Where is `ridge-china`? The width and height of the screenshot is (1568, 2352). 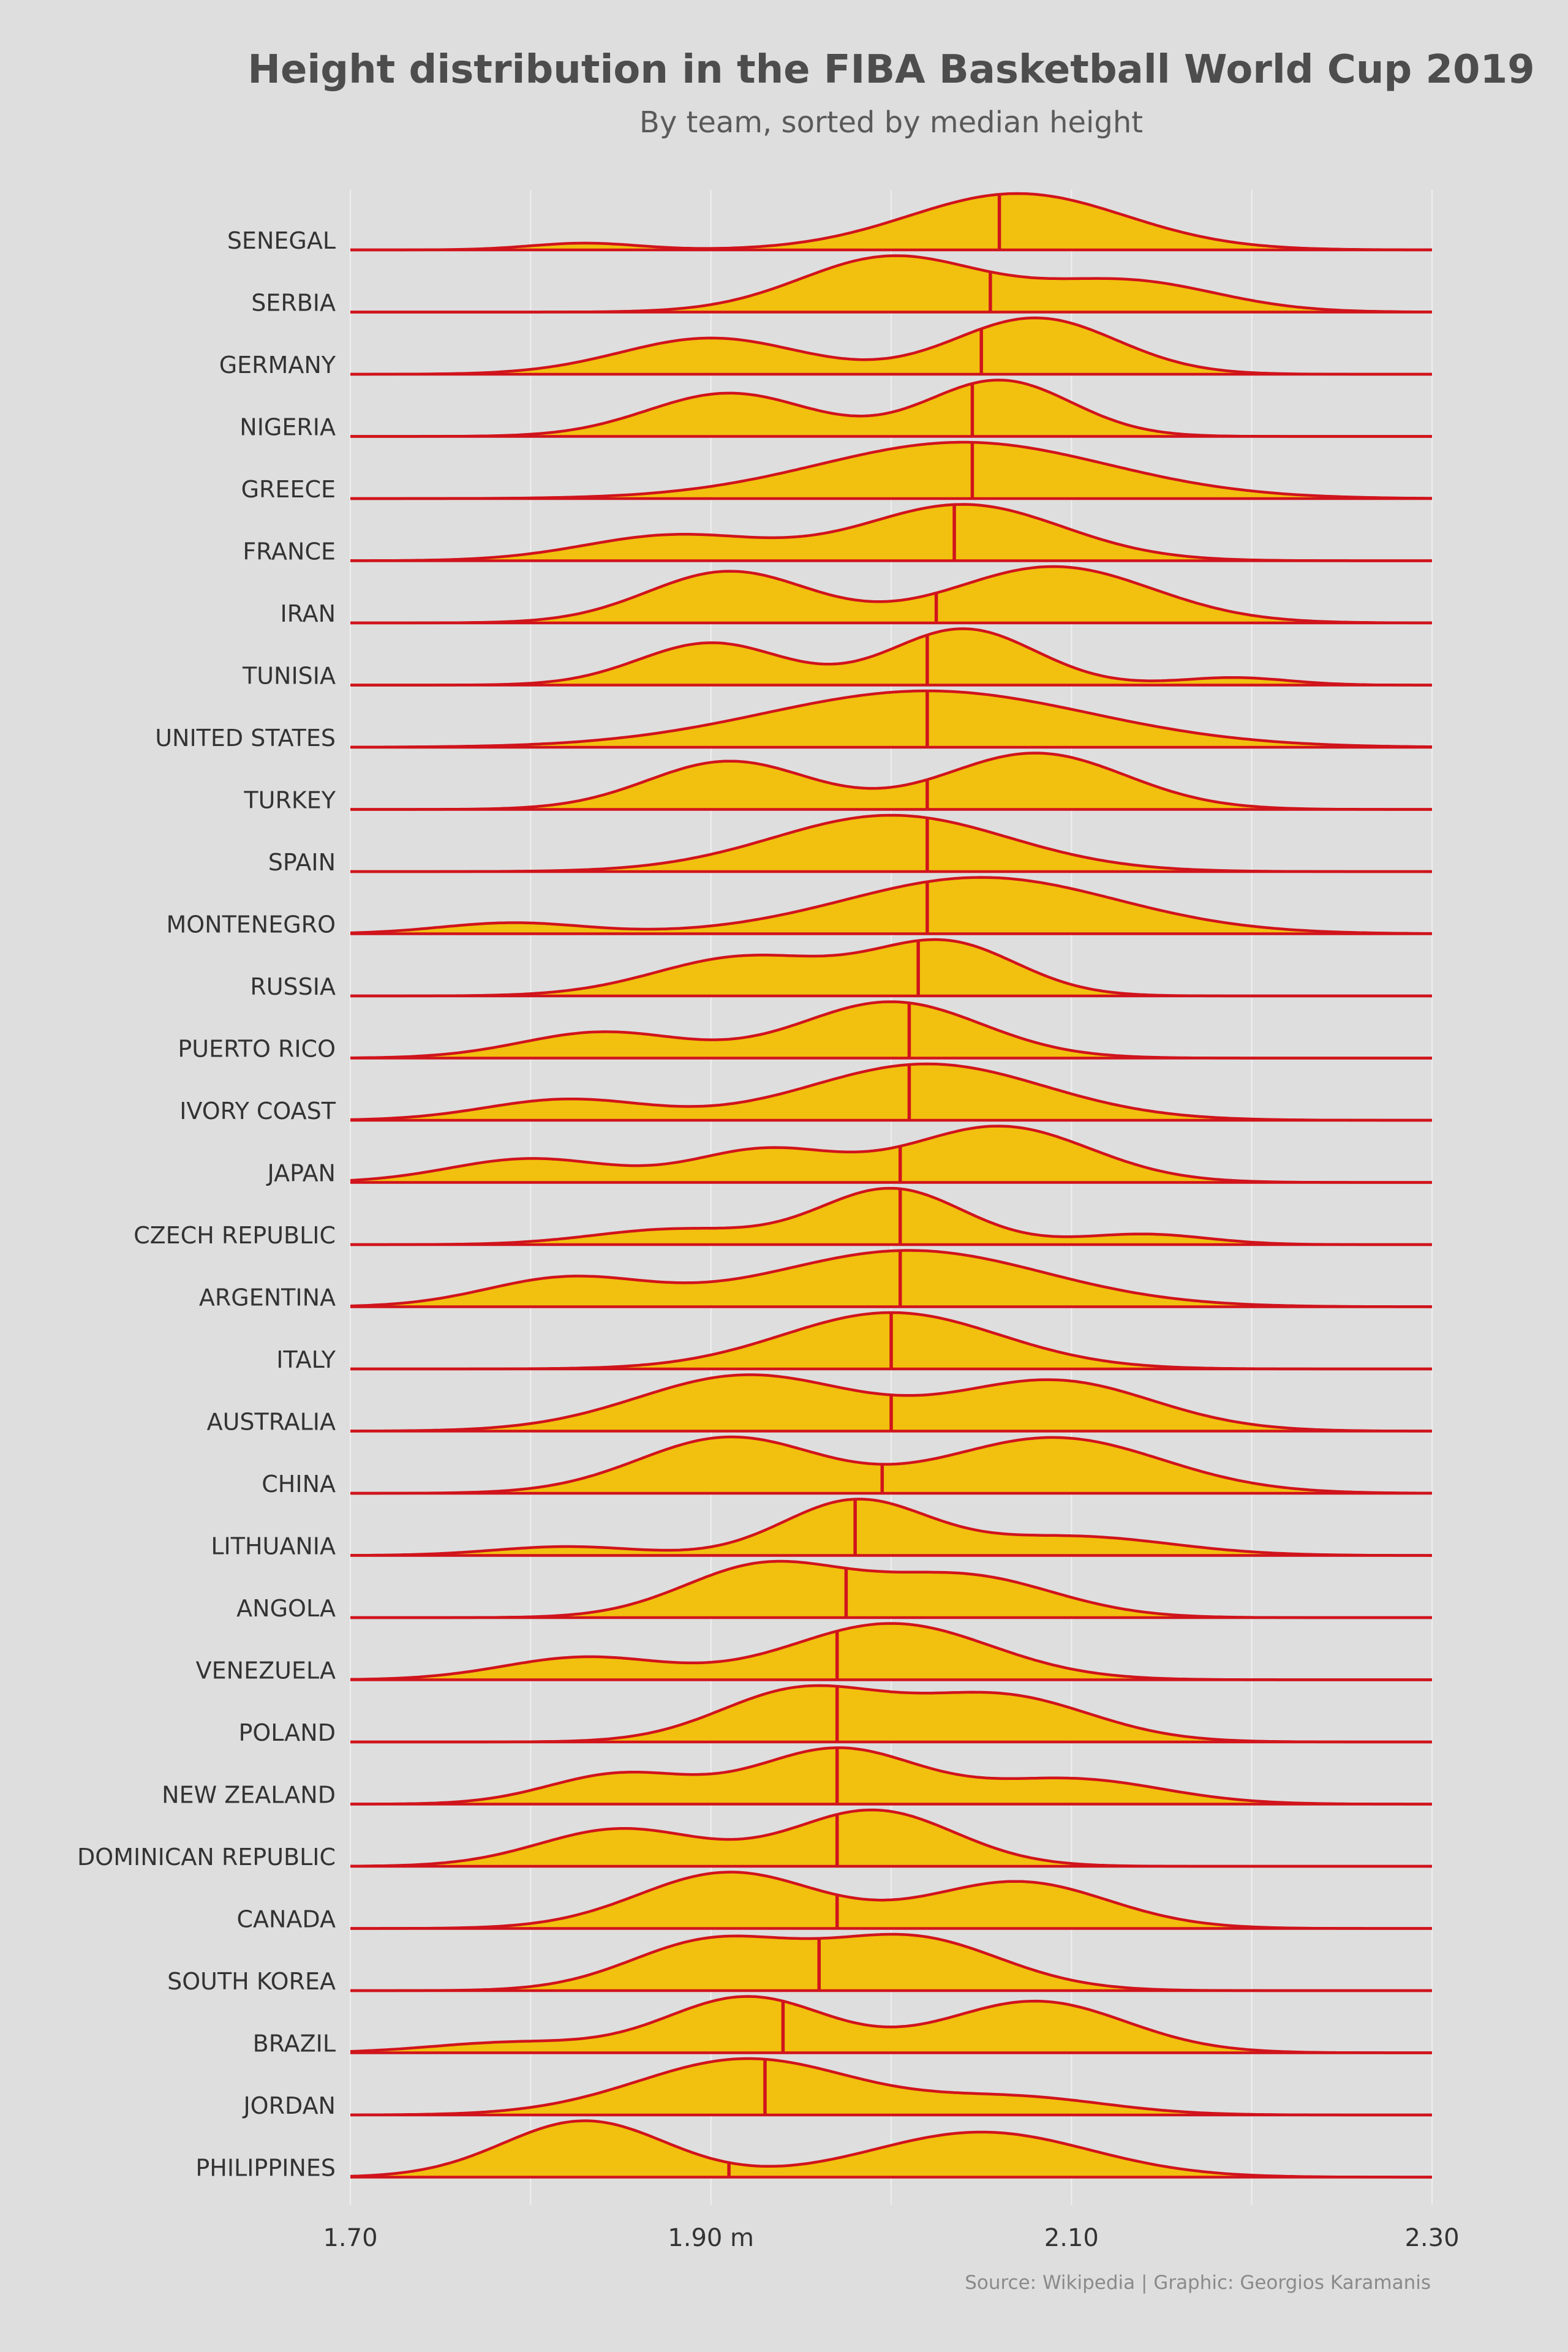
ridge-china is located at coordinates (891, 1465).